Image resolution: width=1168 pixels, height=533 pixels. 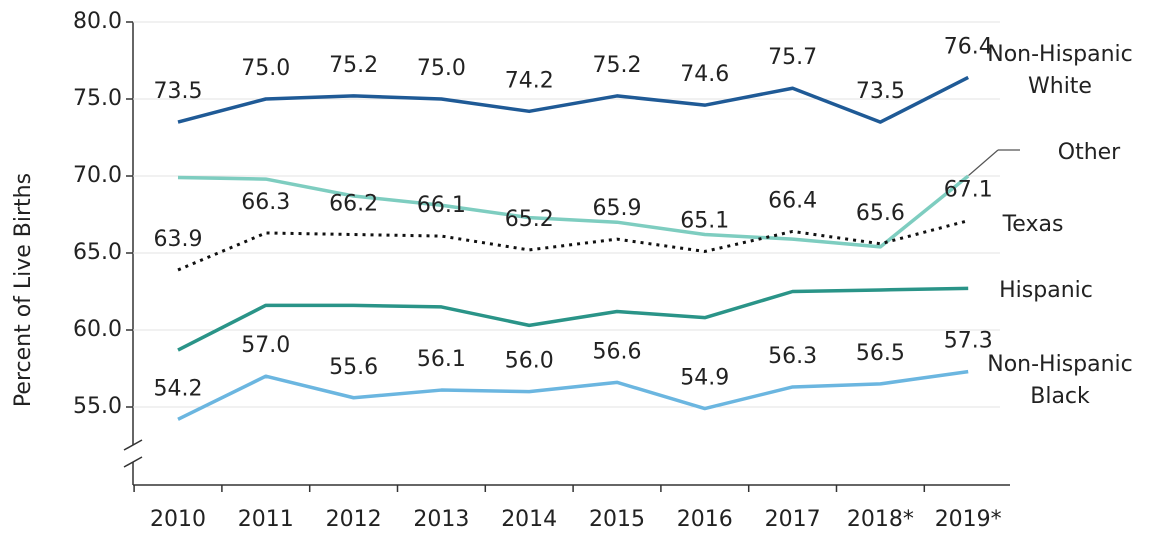 I want to click on value-label: 76.4, so click(x=968, y=46).